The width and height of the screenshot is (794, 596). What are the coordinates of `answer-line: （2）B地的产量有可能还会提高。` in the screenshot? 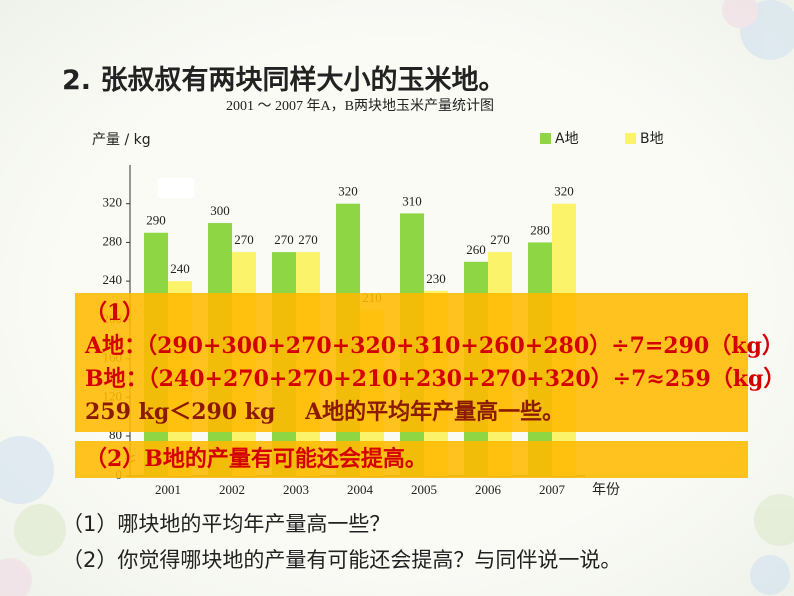 It's located at (256, 459).